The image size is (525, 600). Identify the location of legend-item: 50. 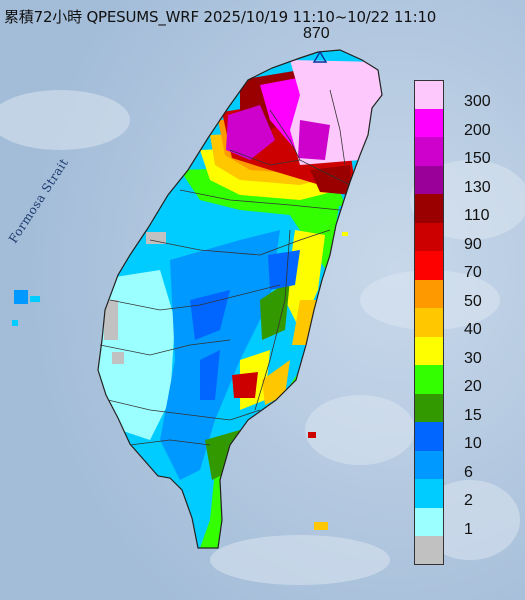
(467, 294).